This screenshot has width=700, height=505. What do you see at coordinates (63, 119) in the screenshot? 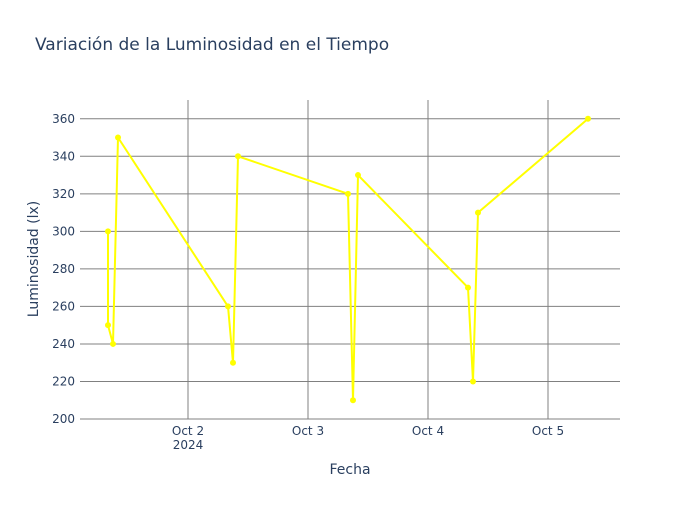
I see `y-tick-label: 360` at bounding box center [63, 119].